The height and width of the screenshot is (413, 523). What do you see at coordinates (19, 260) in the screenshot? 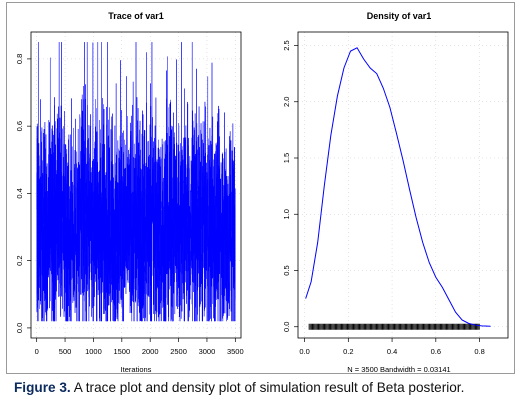
I see `trace-y-tick-label: 0.2` at bounding box center [19, 260].